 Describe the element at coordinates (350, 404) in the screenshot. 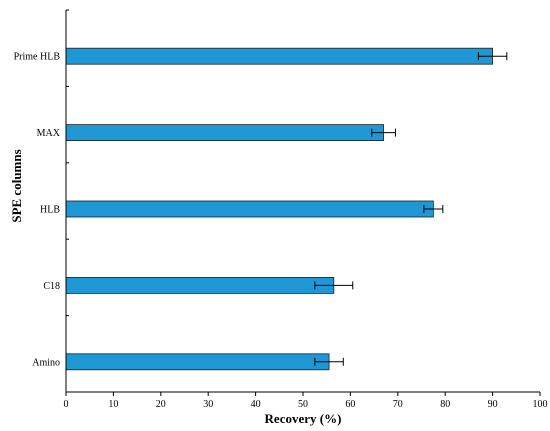

I see `x-tick-label: 60` at that location.